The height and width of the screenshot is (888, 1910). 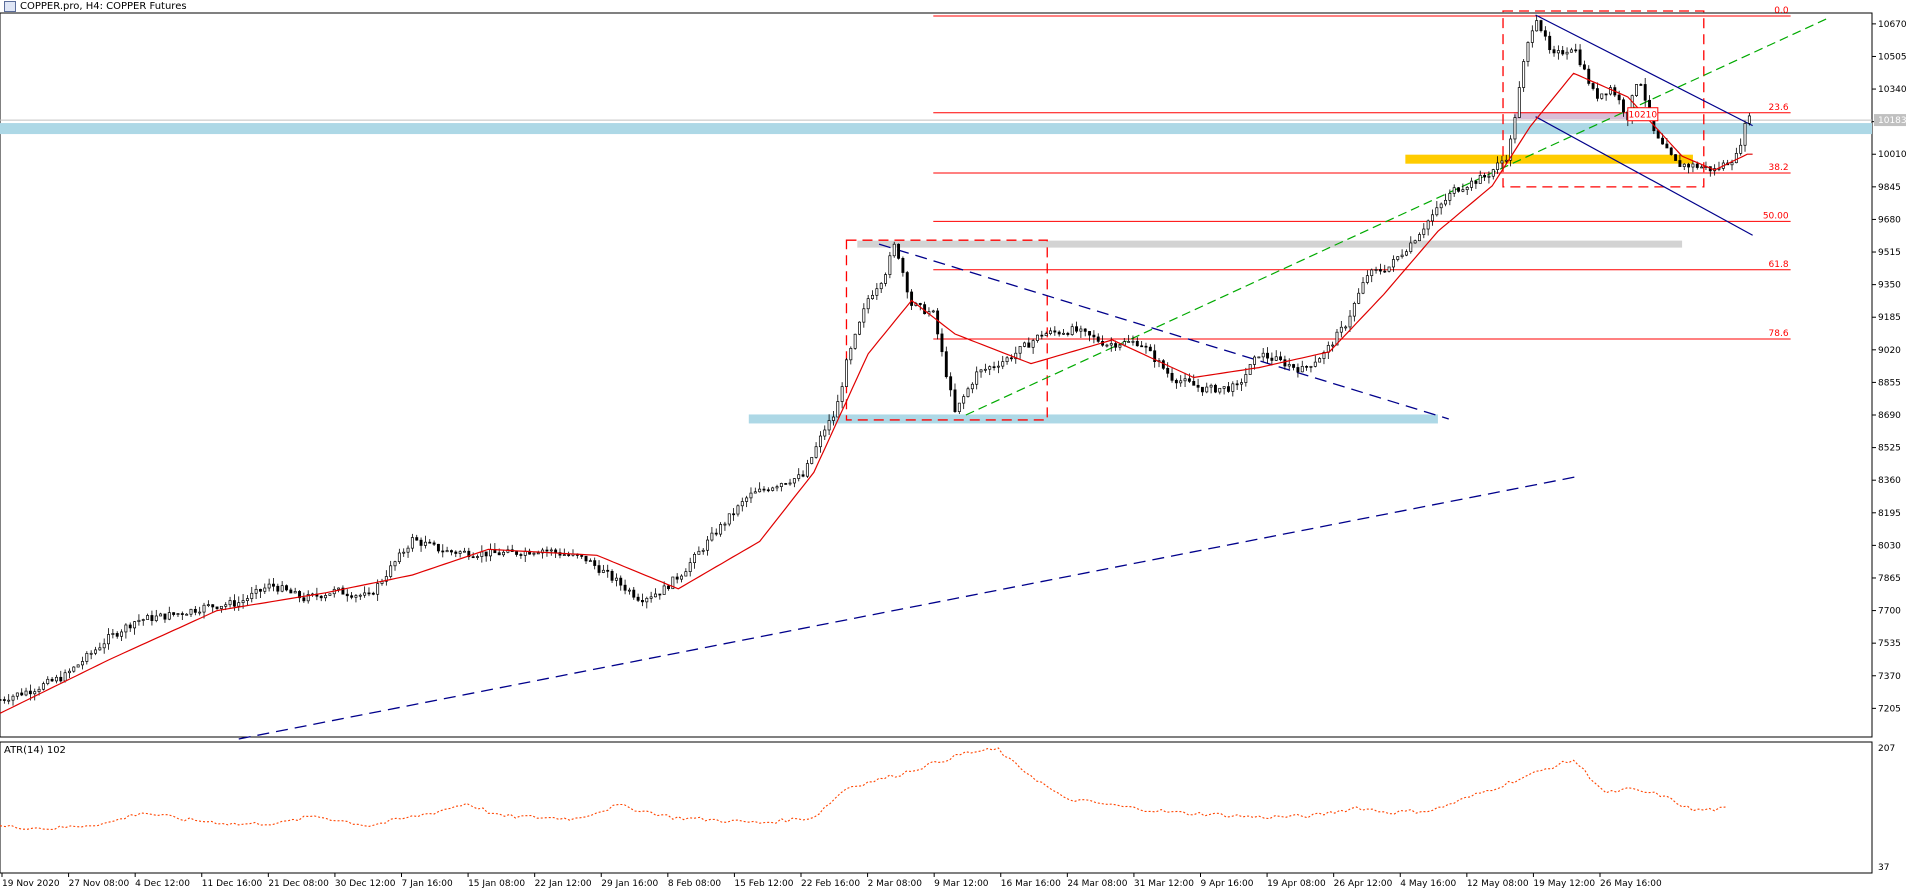 I want to click on support-zone-lower, so click(x=1093, y=419).